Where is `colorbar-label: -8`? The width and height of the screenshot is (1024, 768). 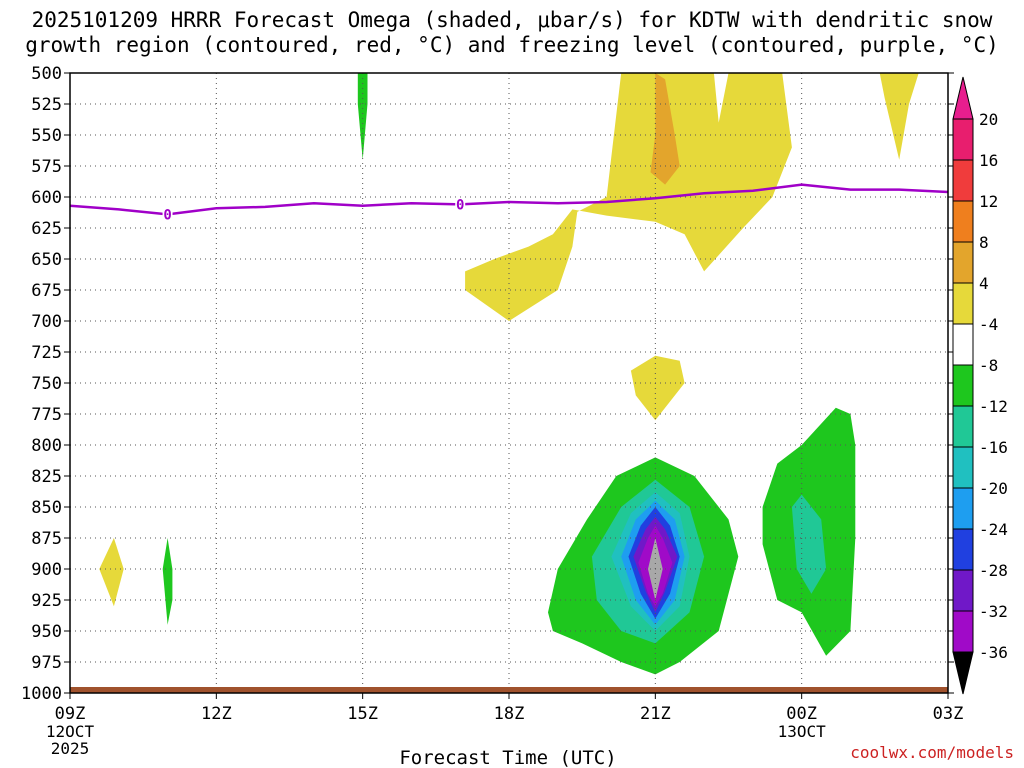
colorbar-label: -8 is located at coordinates (988, 365).